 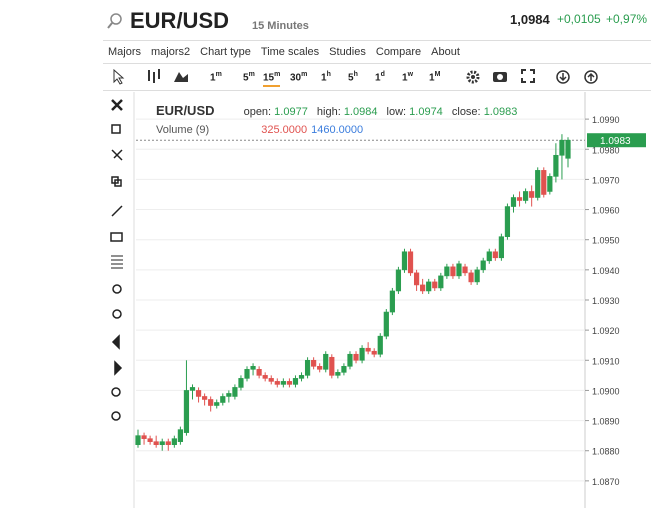 What do you see at coordinates (181, 76) in the screenshot?
I see `area-icon` at bounding box center [181, 76].